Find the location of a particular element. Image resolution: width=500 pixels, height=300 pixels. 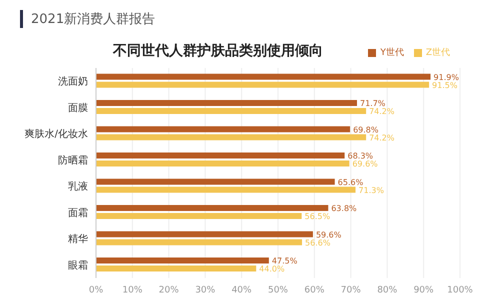

data-label: 65.6% is located at coordinates (351, 182).